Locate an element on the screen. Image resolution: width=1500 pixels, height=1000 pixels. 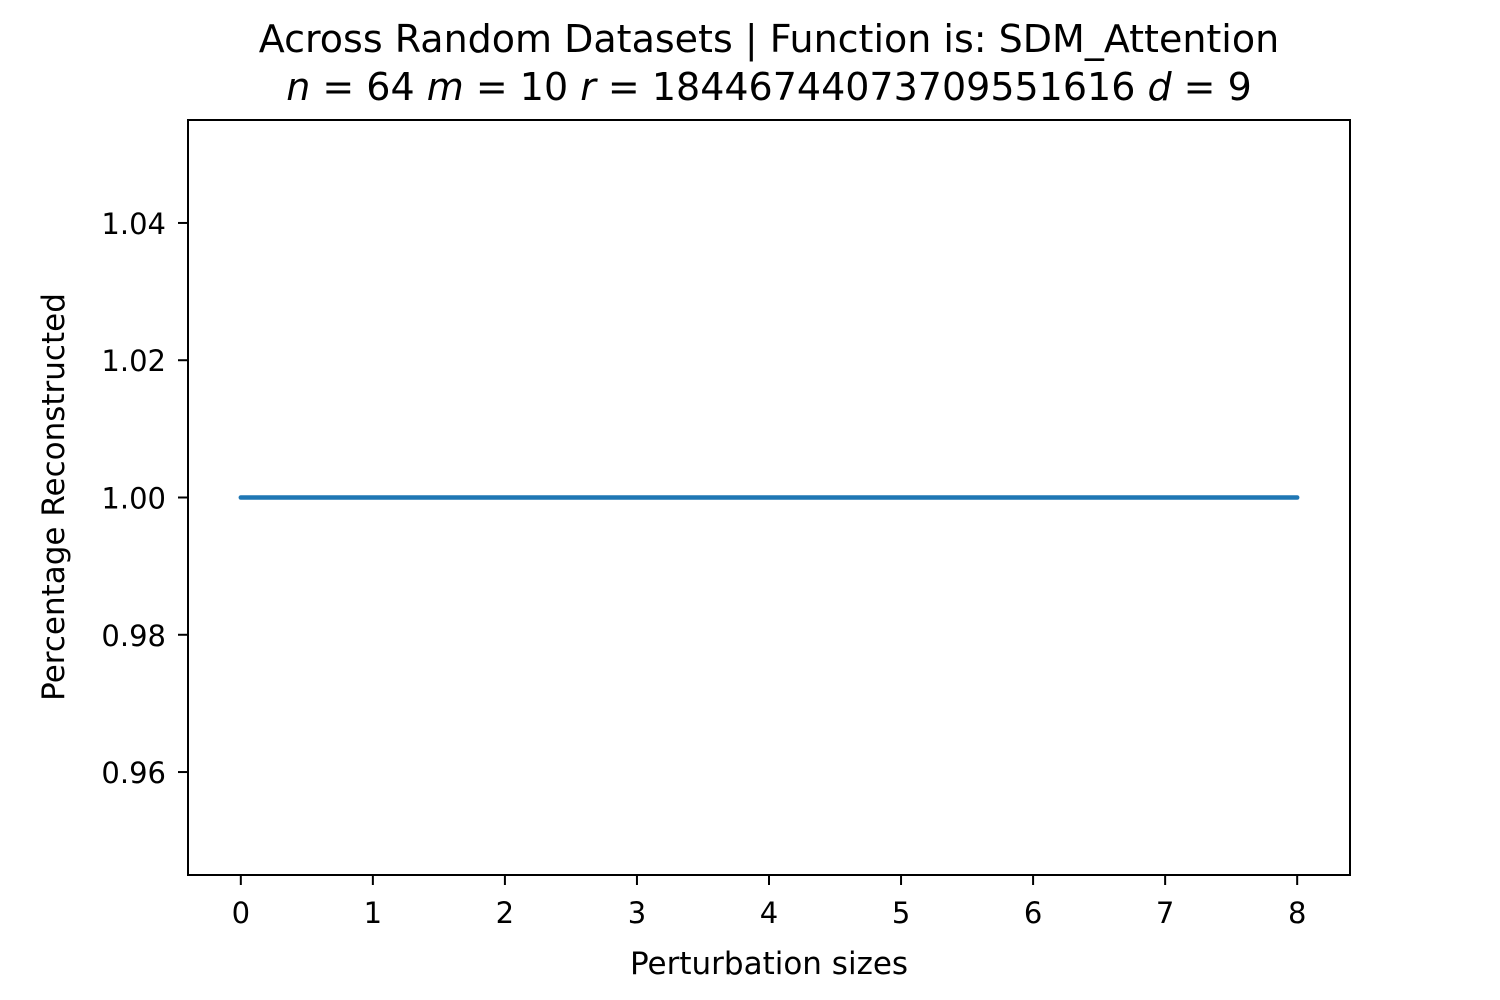
x-tick-label: 6 is located at coordinates (1033, 913).